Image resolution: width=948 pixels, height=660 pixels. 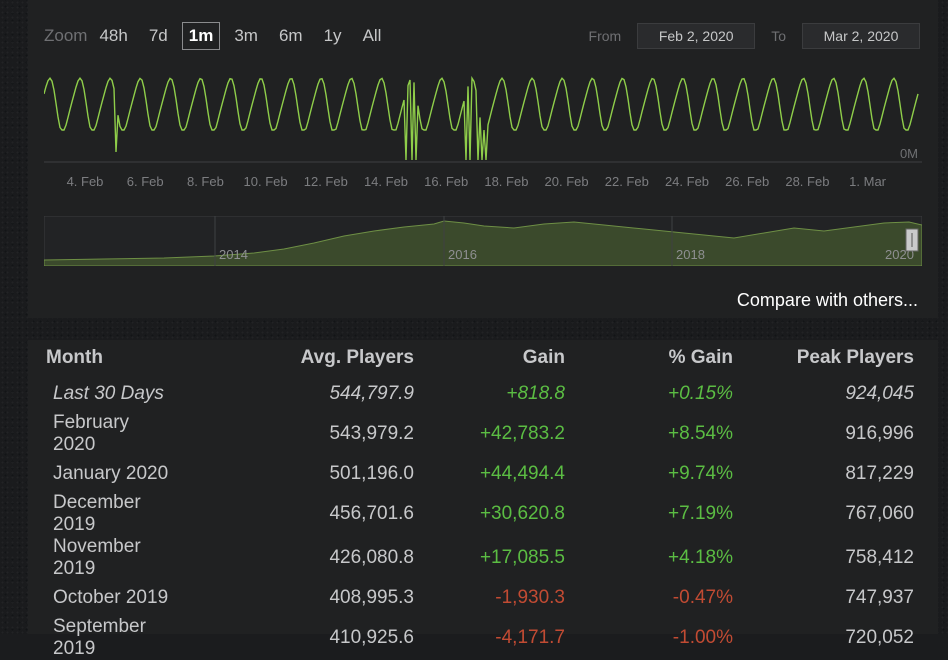 I want to click on navigator-area, so click(x=483, y=243).